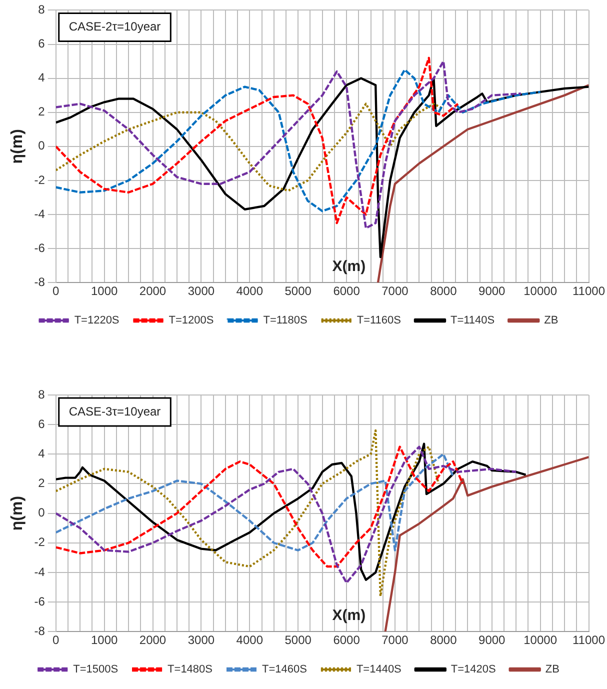 The width and height of the screenshot is (607, 689). What do you see at coordinates (285, 320) in the screenshot?
I see `legend-label: T=1180S` at bounding box center [285, 320].